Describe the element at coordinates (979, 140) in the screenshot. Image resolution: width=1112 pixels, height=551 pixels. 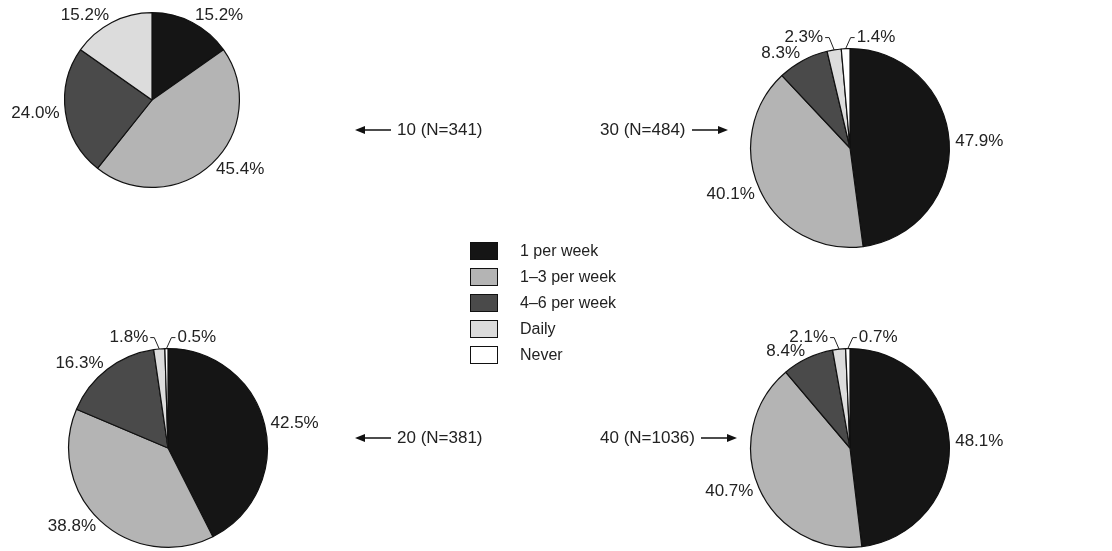
I see `data-label: 47.9%` at that location.